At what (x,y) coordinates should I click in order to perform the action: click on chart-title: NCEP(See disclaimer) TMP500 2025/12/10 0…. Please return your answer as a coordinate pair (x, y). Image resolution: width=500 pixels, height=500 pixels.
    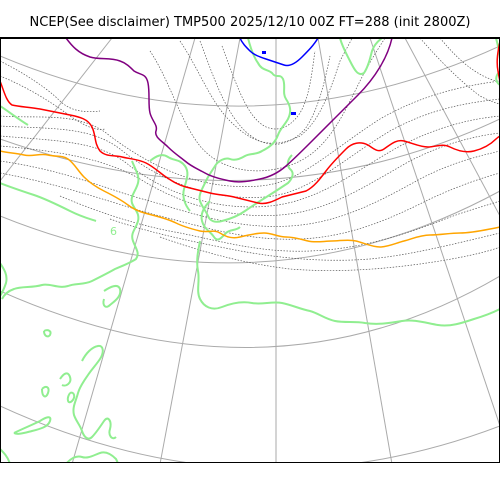
    Looking at the image, I should click on (250, 22).